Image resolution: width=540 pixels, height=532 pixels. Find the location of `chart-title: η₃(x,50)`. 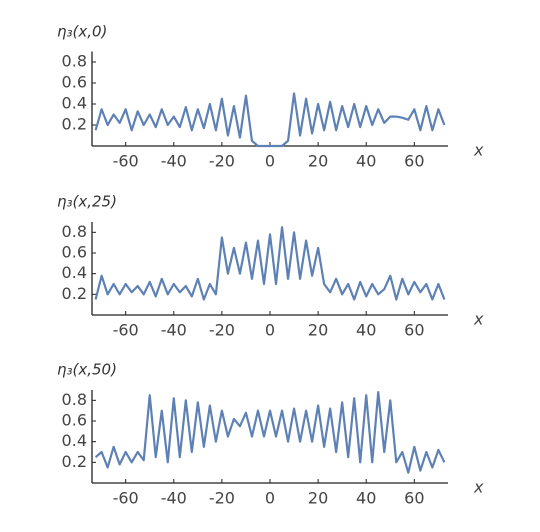

chart-title: η₃(x,50) is located at coordinates (87, 370).